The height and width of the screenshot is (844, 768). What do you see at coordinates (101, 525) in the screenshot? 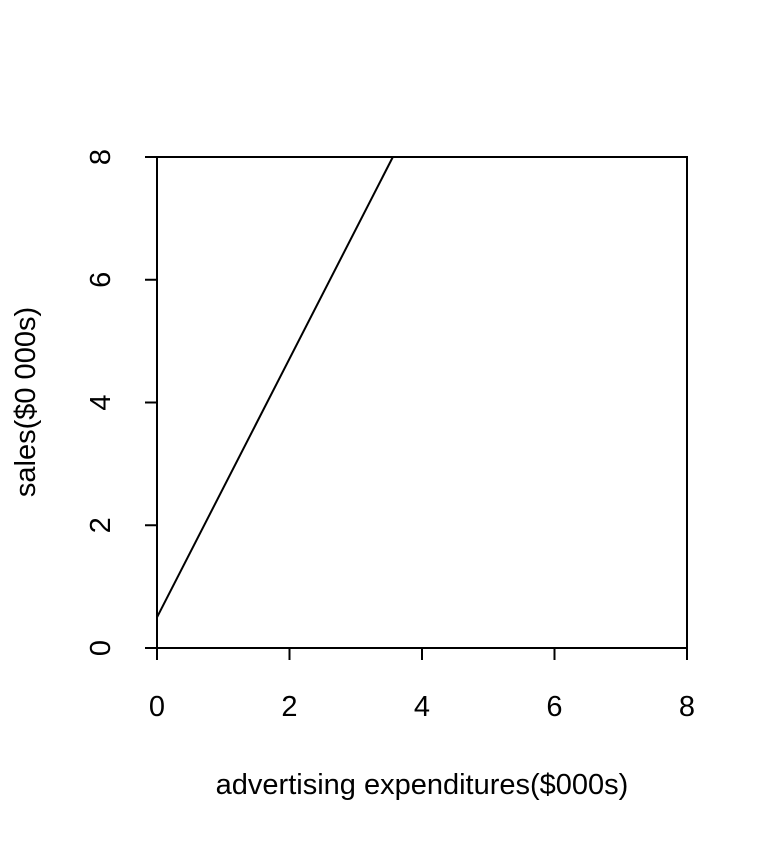
I see `y-tick-label: 2` at bounding box center [101, 525].